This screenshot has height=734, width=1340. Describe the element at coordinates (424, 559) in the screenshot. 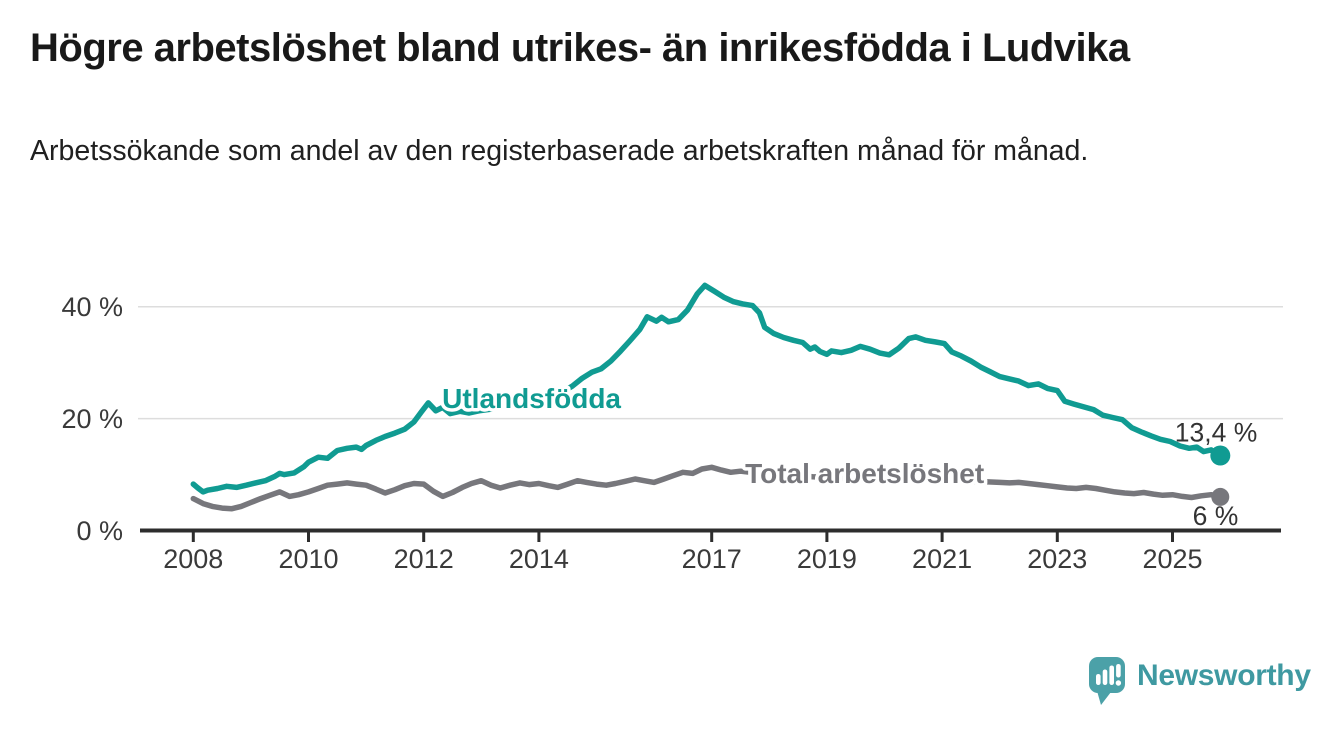

I see `x-tick-label-2012: 2012` at that location.